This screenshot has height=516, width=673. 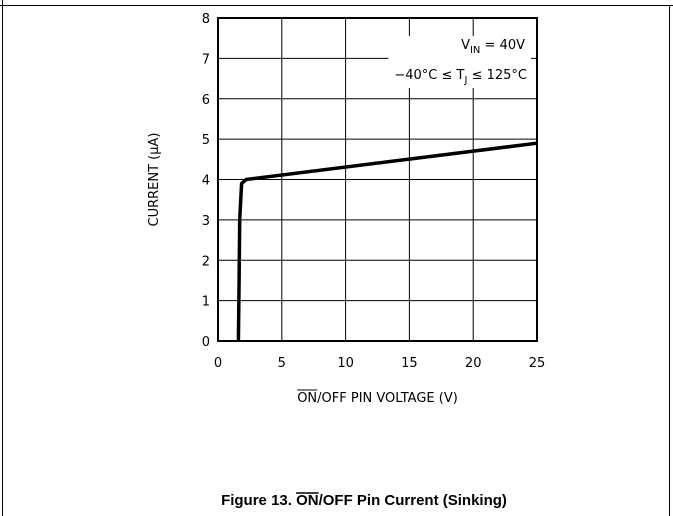 I want to click on y-tick-label: 0, so click(x=206, y=342).